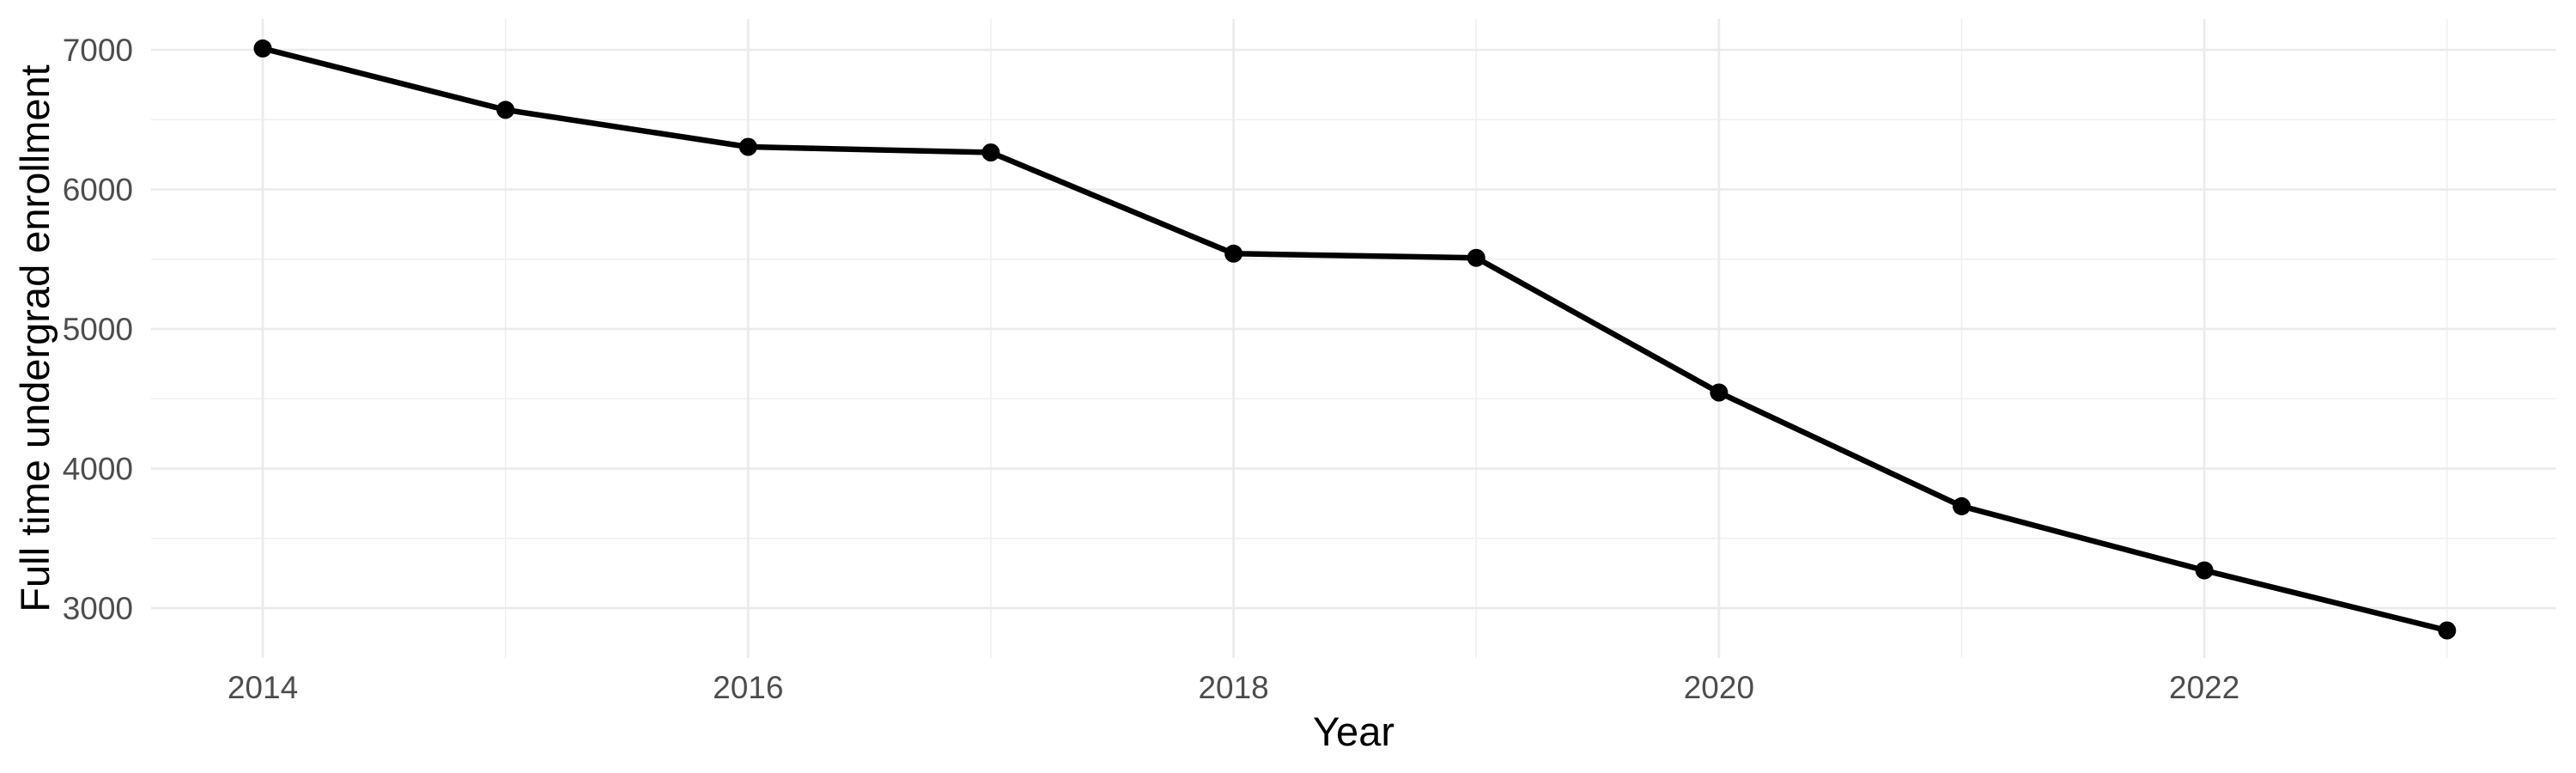 The height and width of the screenshot is (773, 2576). Describe the element at coordinates (1353, 731) in the screenshot. I see `x-axis-title: Year` at that location.